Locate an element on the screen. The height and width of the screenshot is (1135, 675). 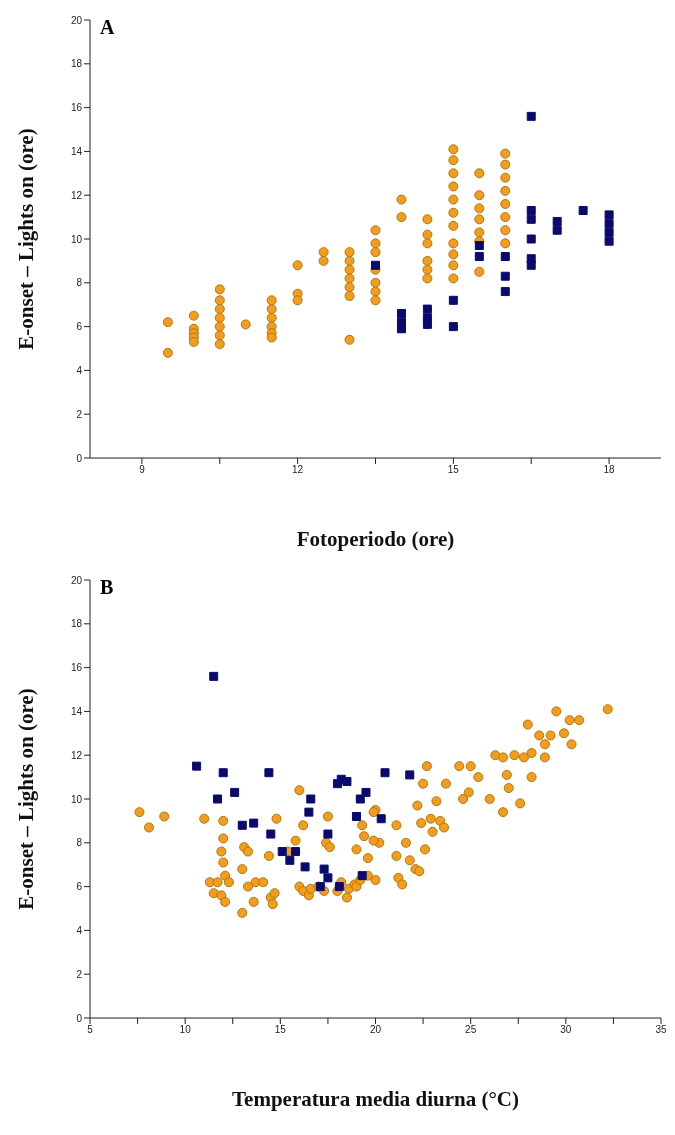
x-tick-label: 18 is located at coordinates (609, 470).